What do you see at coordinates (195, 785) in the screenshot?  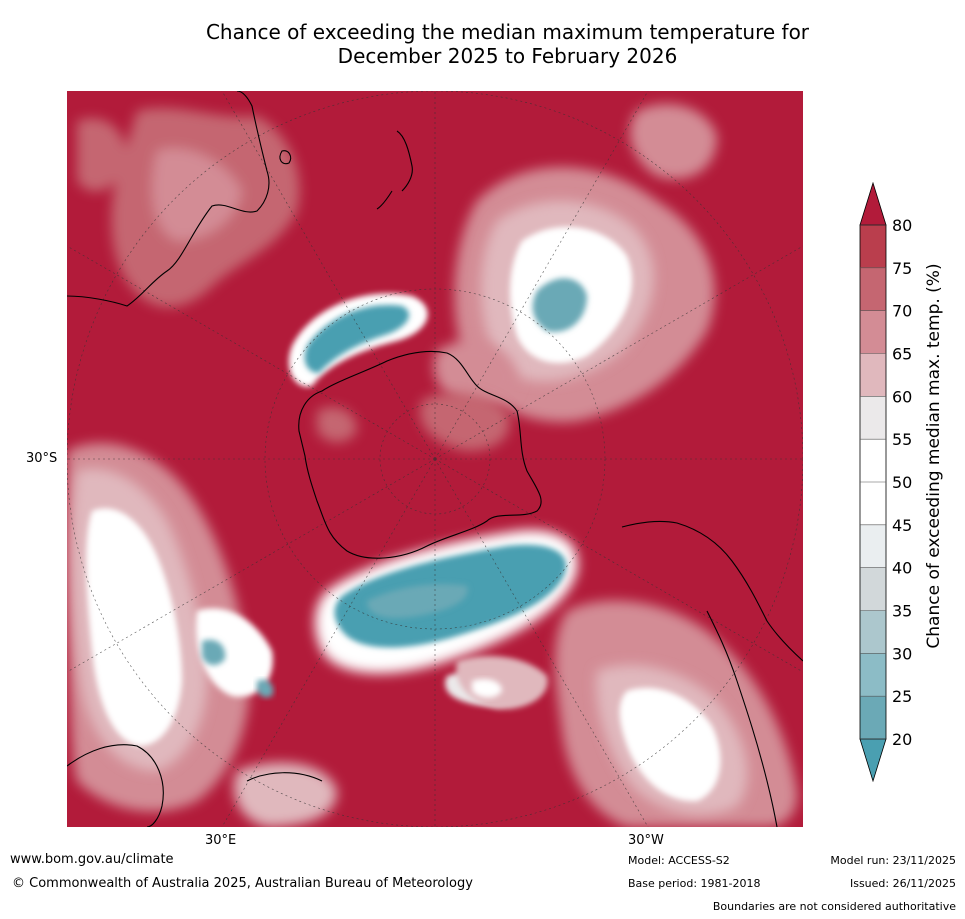 I see `africa-coastline` at bounding box center [195, 785].